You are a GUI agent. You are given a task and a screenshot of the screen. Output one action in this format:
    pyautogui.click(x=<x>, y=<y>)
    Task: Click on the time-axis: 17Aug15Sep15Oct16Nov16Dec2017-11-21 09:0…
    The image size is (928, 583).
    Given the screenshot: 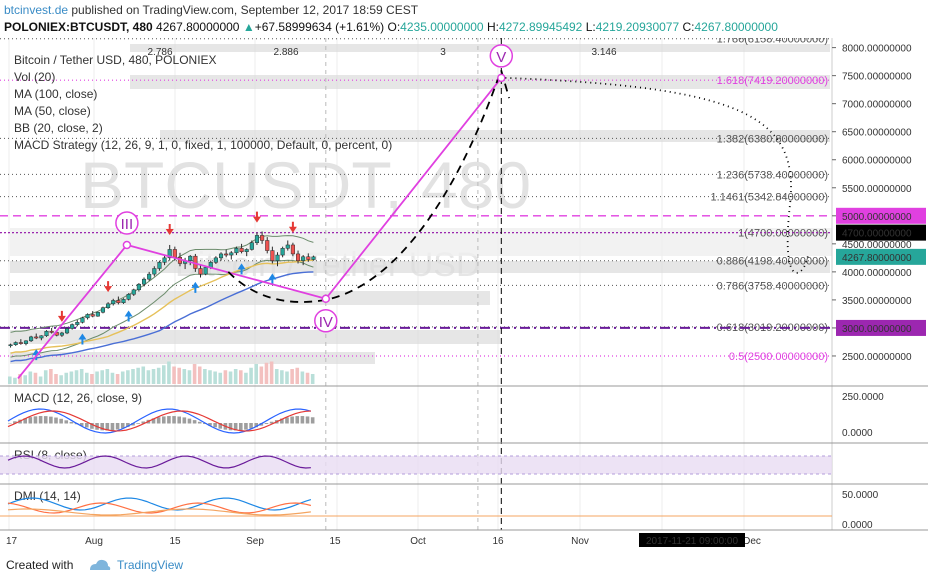 What is the action you would take?
    pyautogui.click(x=464, y=538)
    